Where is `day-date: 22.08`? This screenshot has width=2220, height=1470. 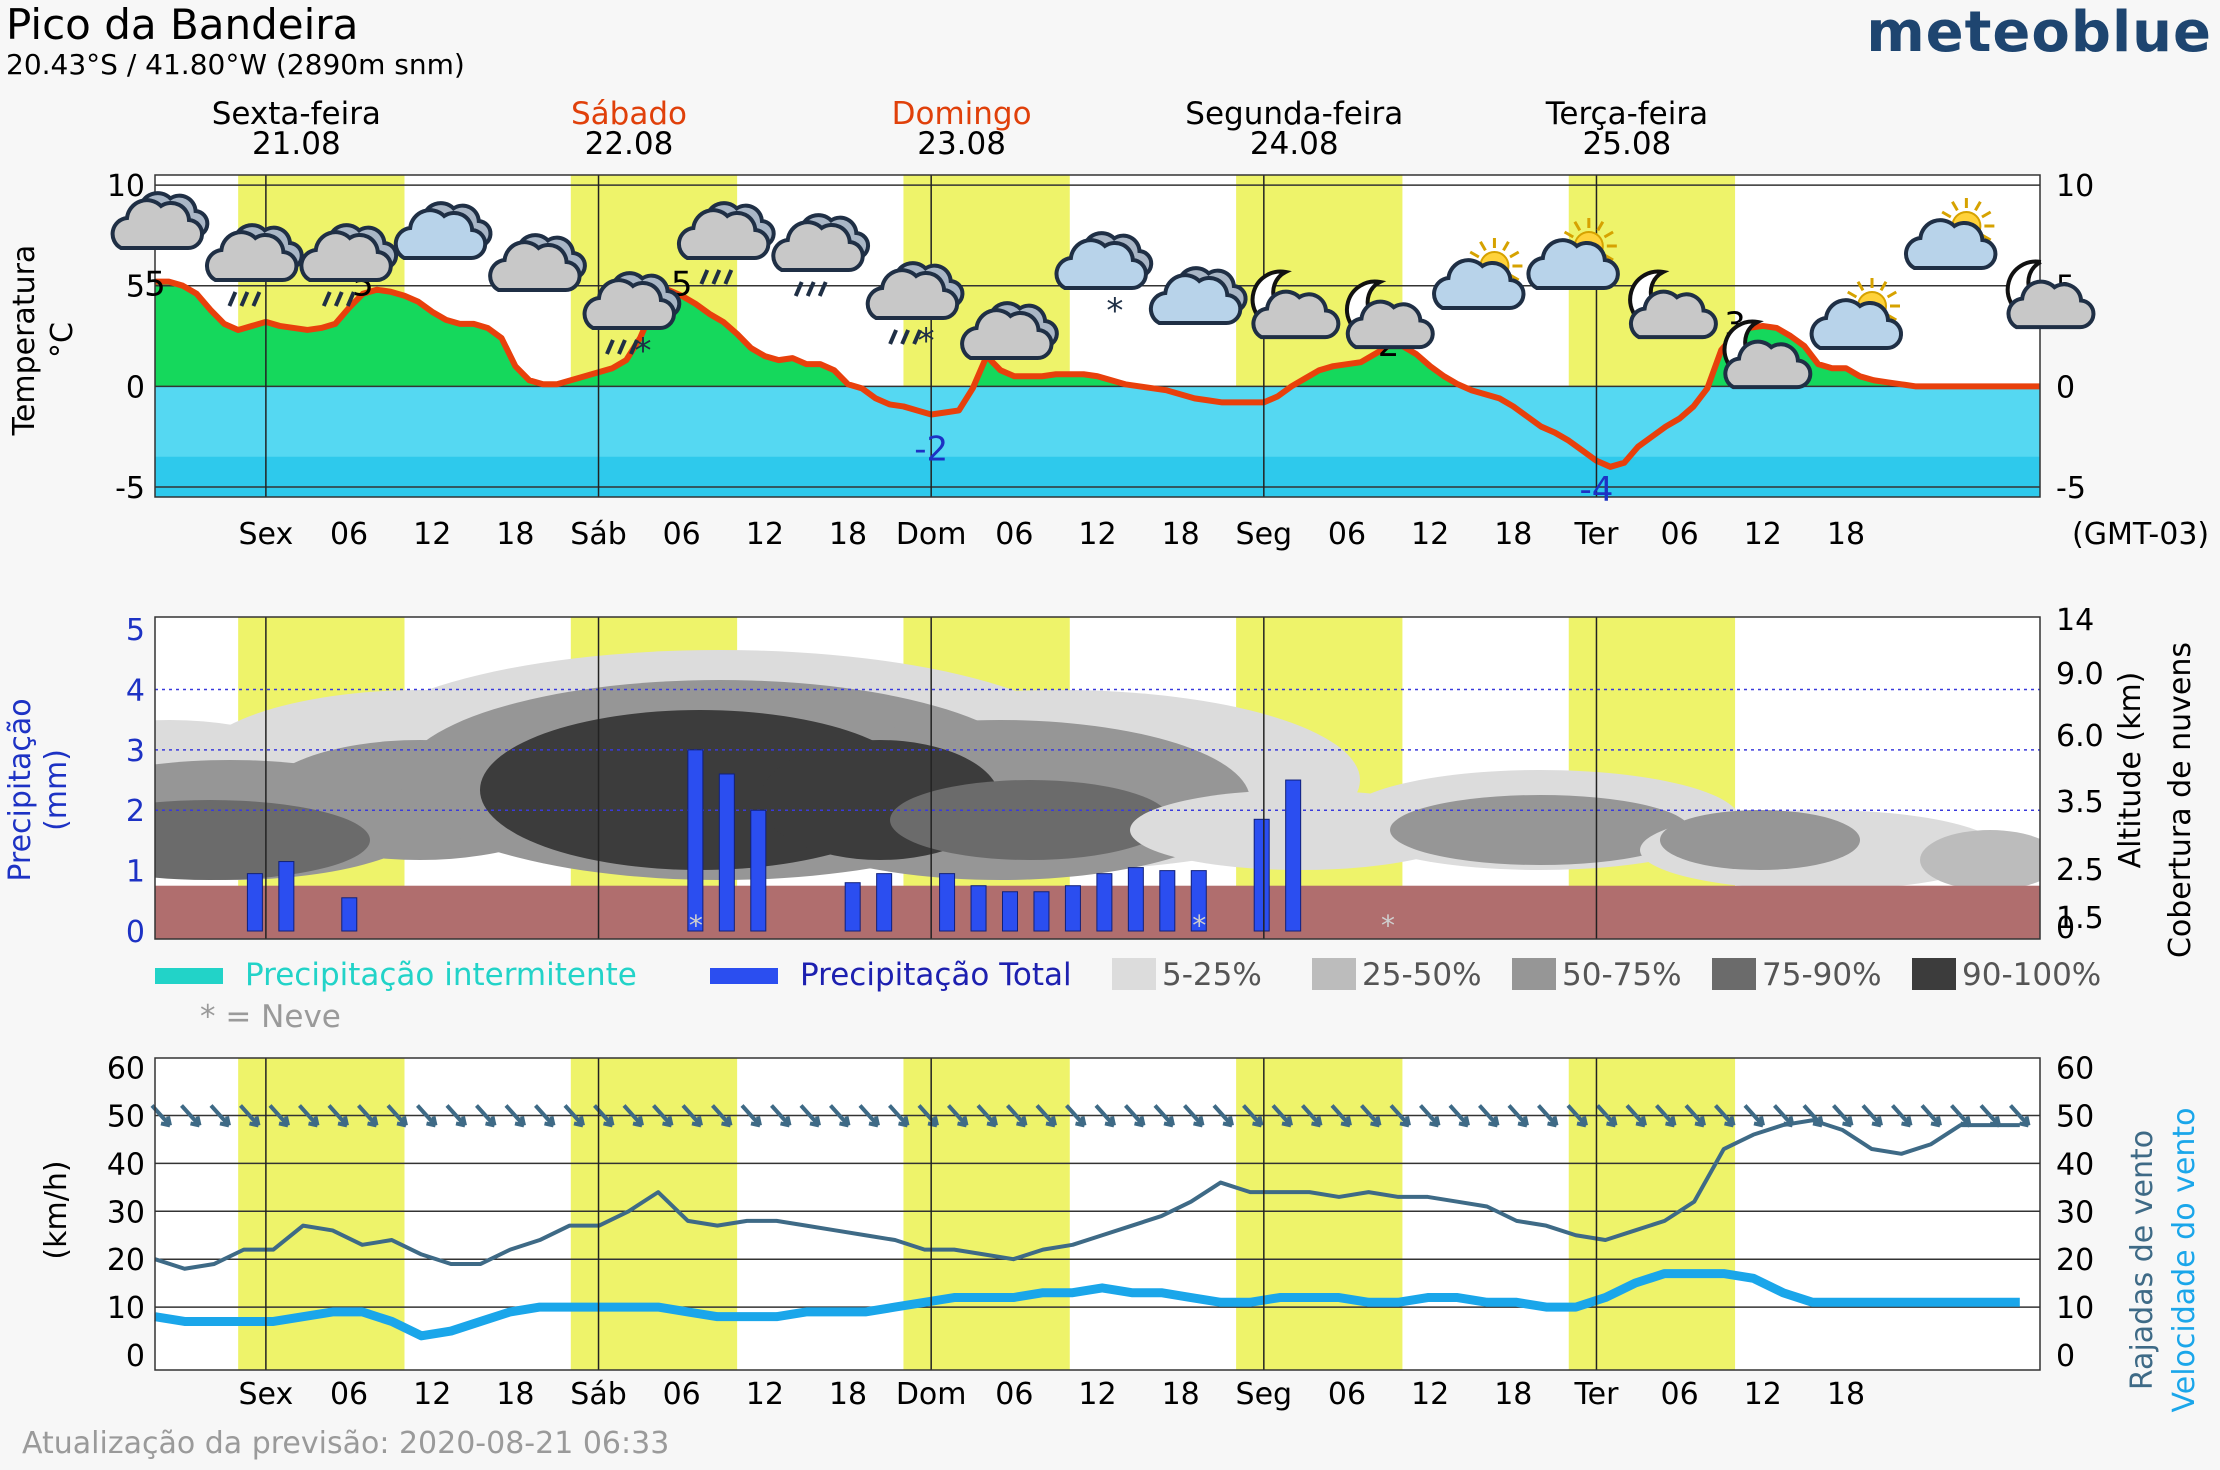
day-date: 22.08 is located at coordinates (629, 144).